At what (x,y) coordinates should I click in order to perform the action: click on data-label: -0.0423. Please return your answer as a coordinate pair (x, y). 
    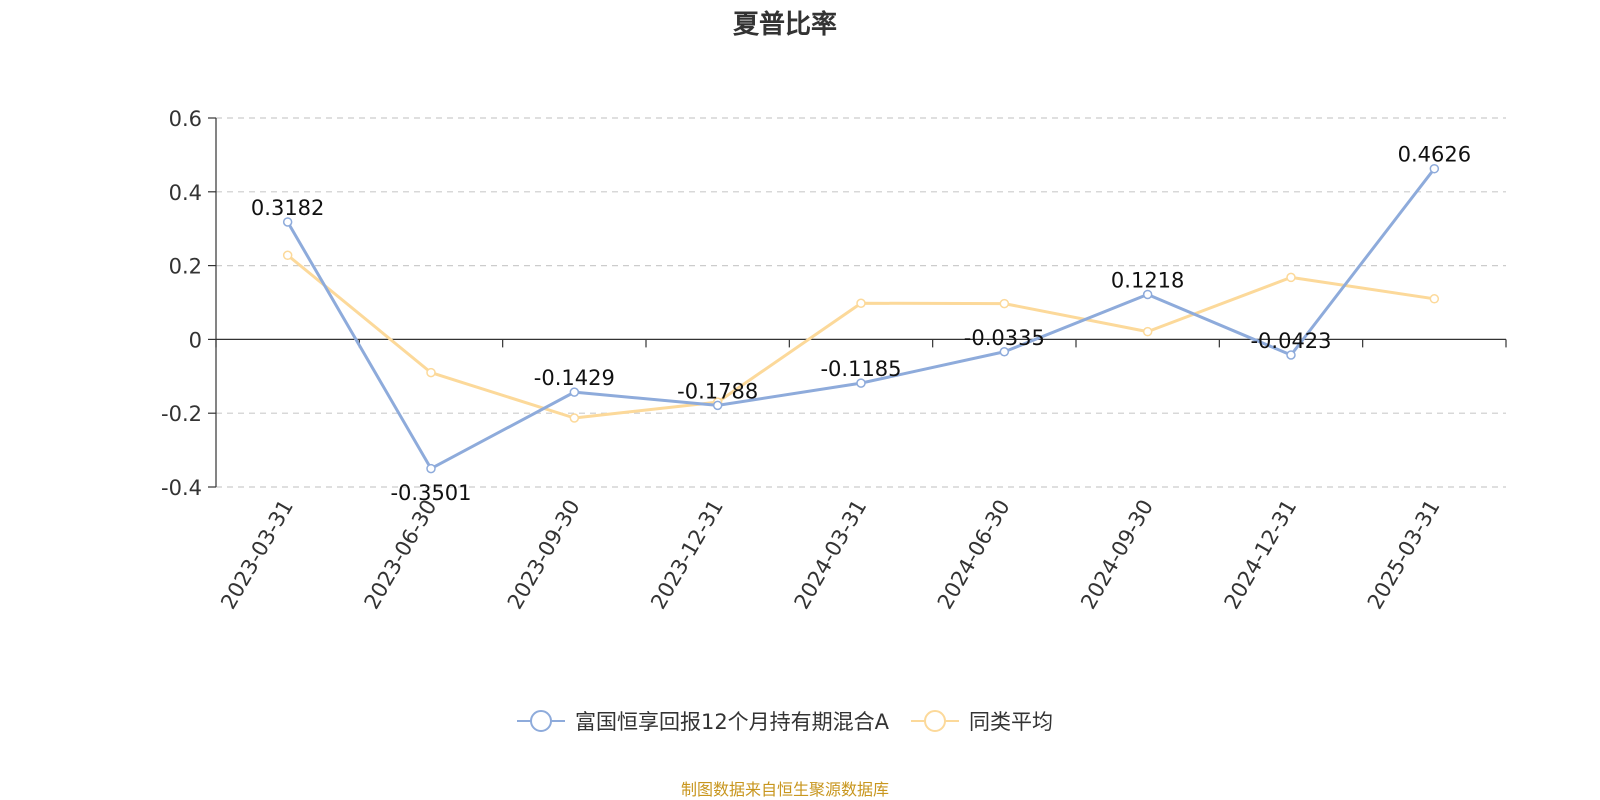
    Looking at the image, I should click on (1290, 341).